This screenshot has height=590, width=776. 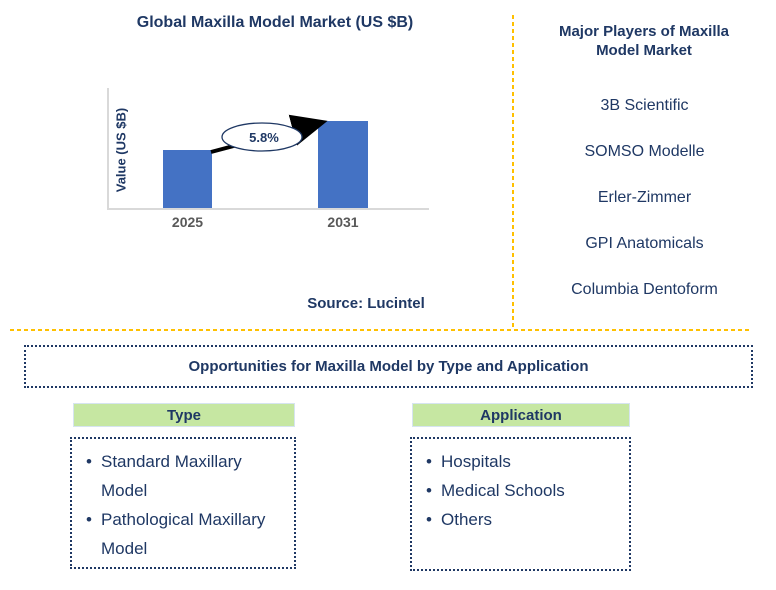 I want to click on type-header: Type, so click(x=184, y=415).